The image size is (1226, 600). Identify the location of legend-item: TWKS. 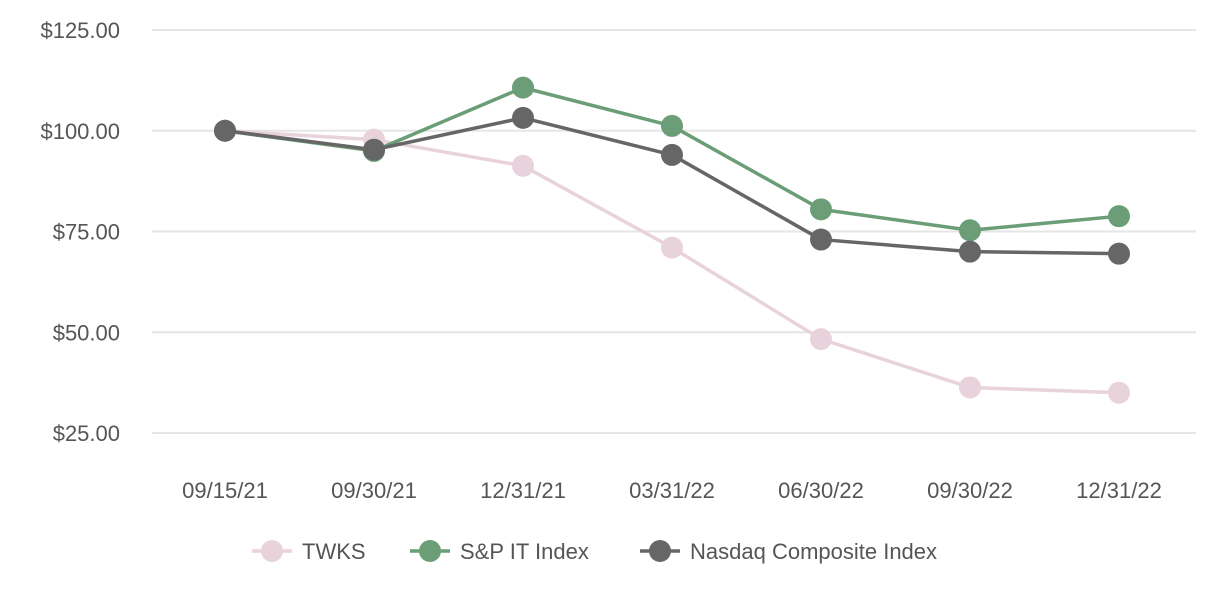
(309, 551).